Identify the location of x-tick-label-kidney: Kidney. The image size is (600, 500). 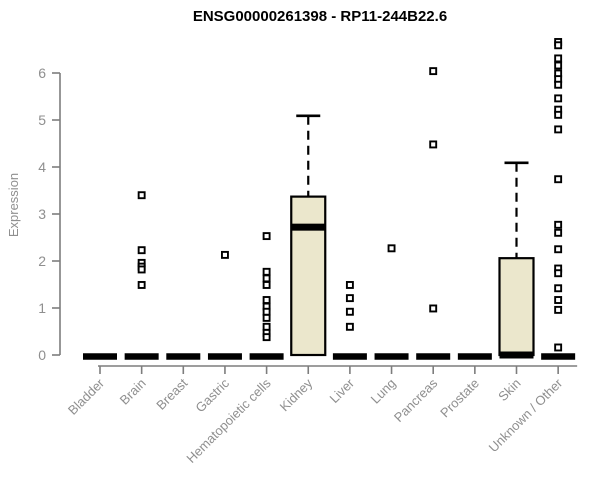
(296, 394).